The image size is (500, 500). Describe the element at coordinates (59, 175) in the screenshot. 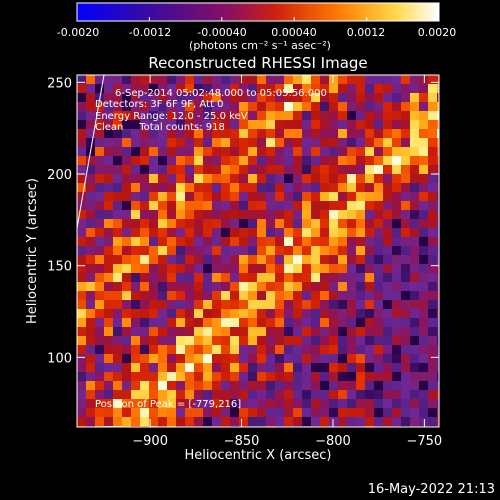

I see `y-tick-label: 200` at that location.